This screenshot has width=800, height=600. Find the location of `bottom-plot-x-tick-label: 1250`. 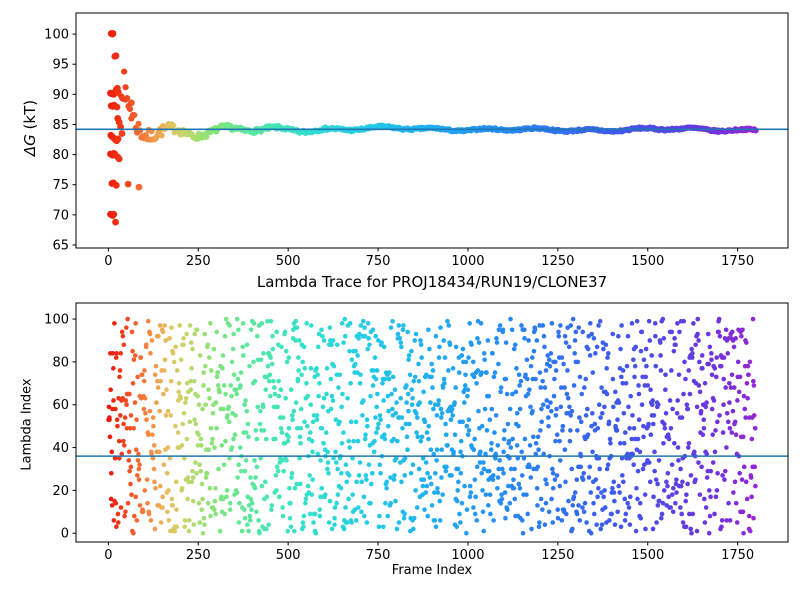

bottom-plot-x-tick-label: 1250 is located at coordinates (557, 555).